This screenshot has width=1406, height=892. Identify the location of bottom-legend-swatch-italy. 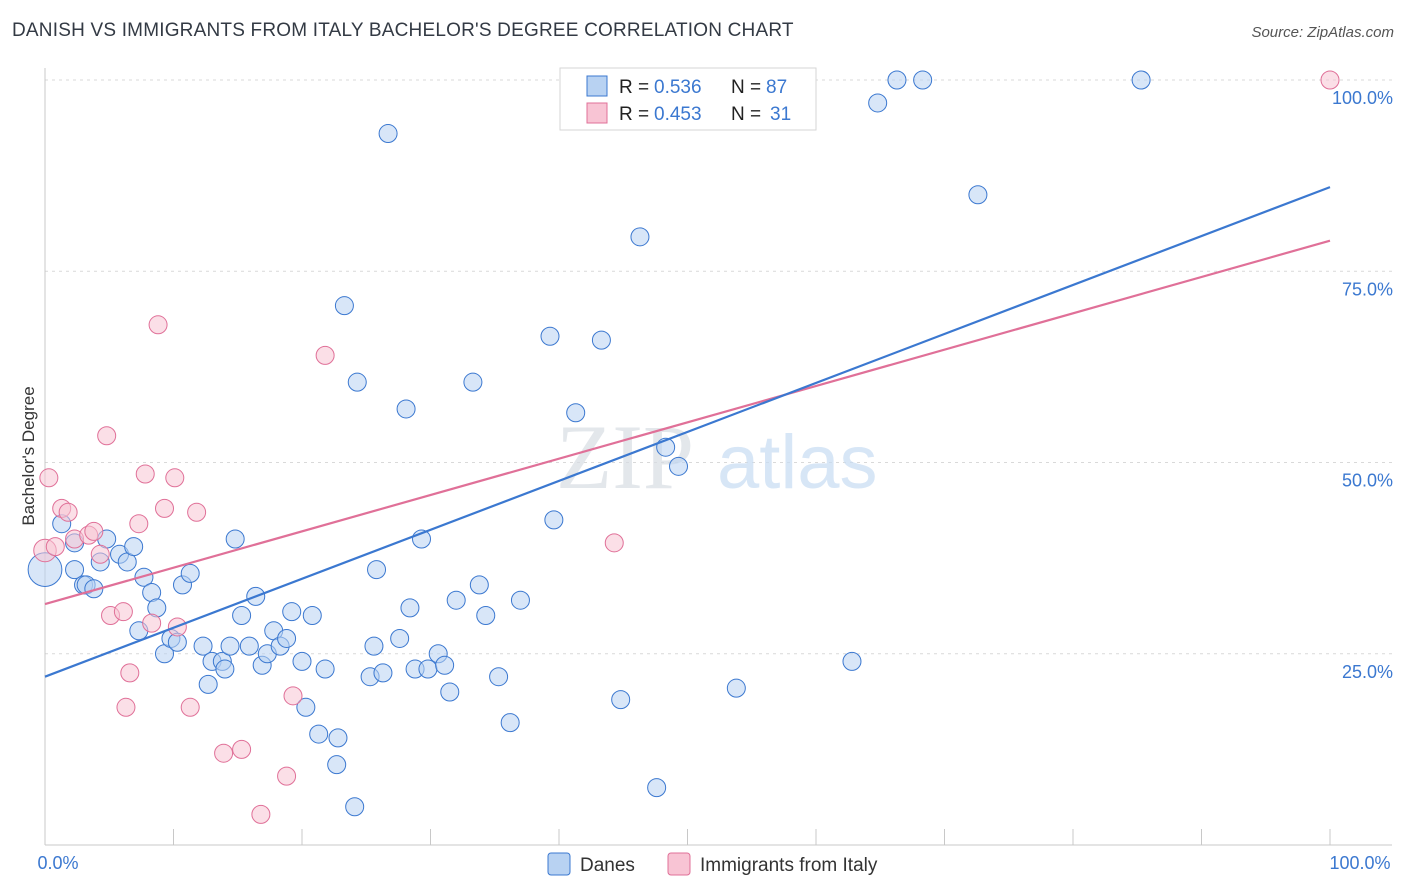
(679, 864).